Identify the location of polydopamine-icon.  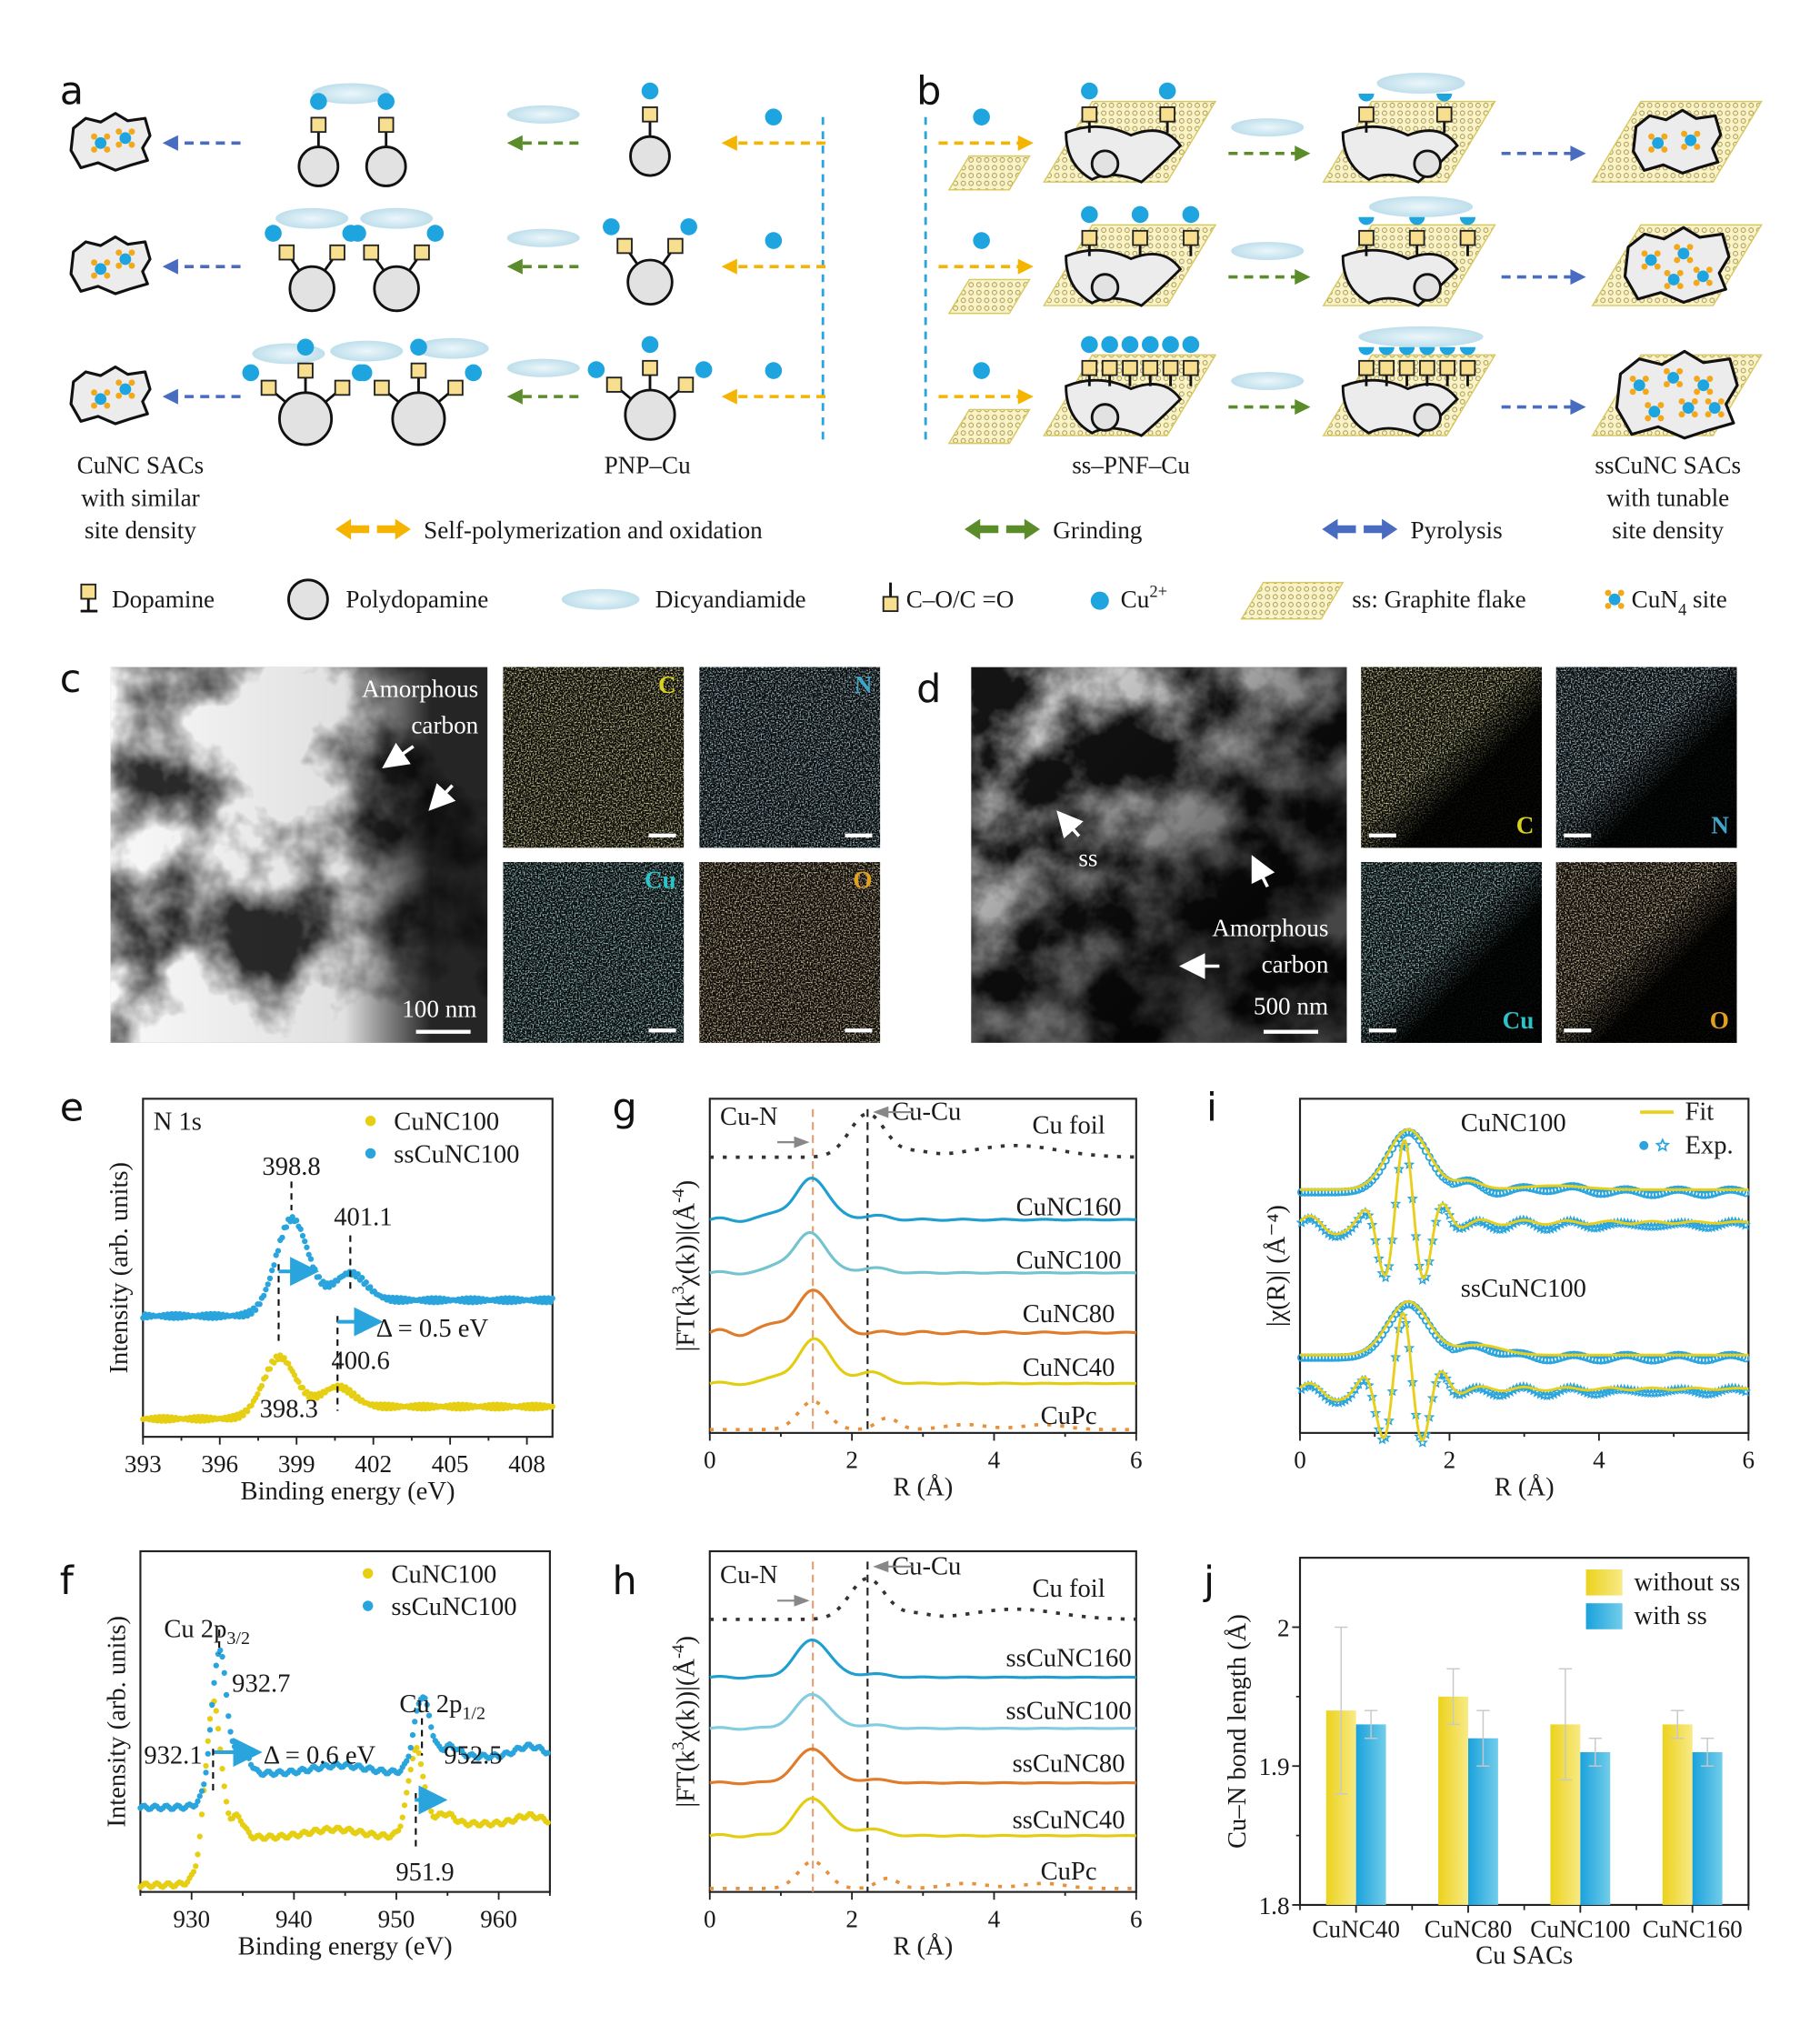
(1105, 163).